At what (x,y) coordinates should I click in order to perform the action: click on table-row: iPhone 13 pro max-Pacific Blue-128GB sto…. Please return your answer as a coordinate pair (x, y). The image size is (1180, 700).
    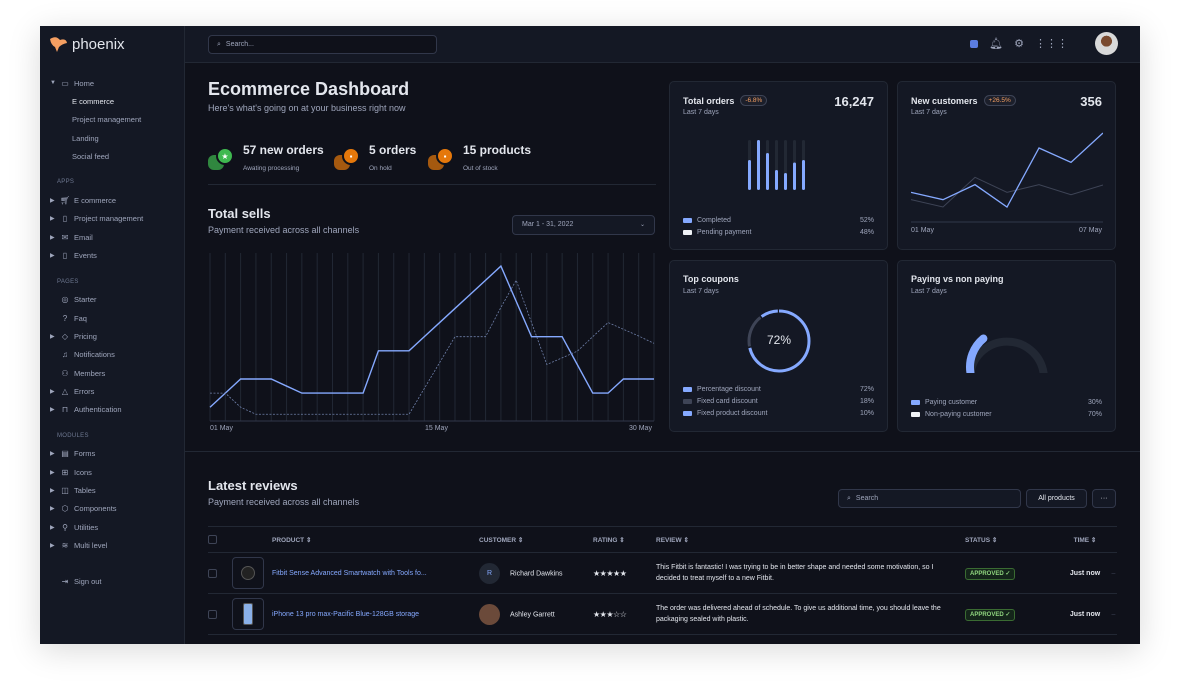
    Looking at the image, I should click on (662, 614).